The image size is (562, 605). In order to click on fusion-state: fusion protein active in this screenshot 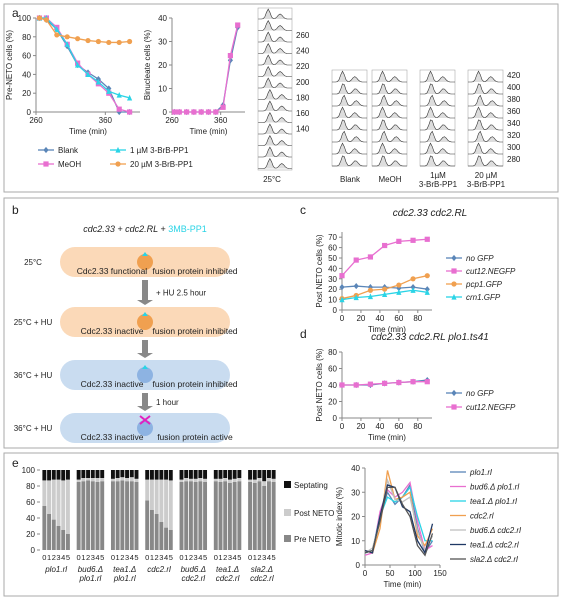, I will do `click(195, 437)`.